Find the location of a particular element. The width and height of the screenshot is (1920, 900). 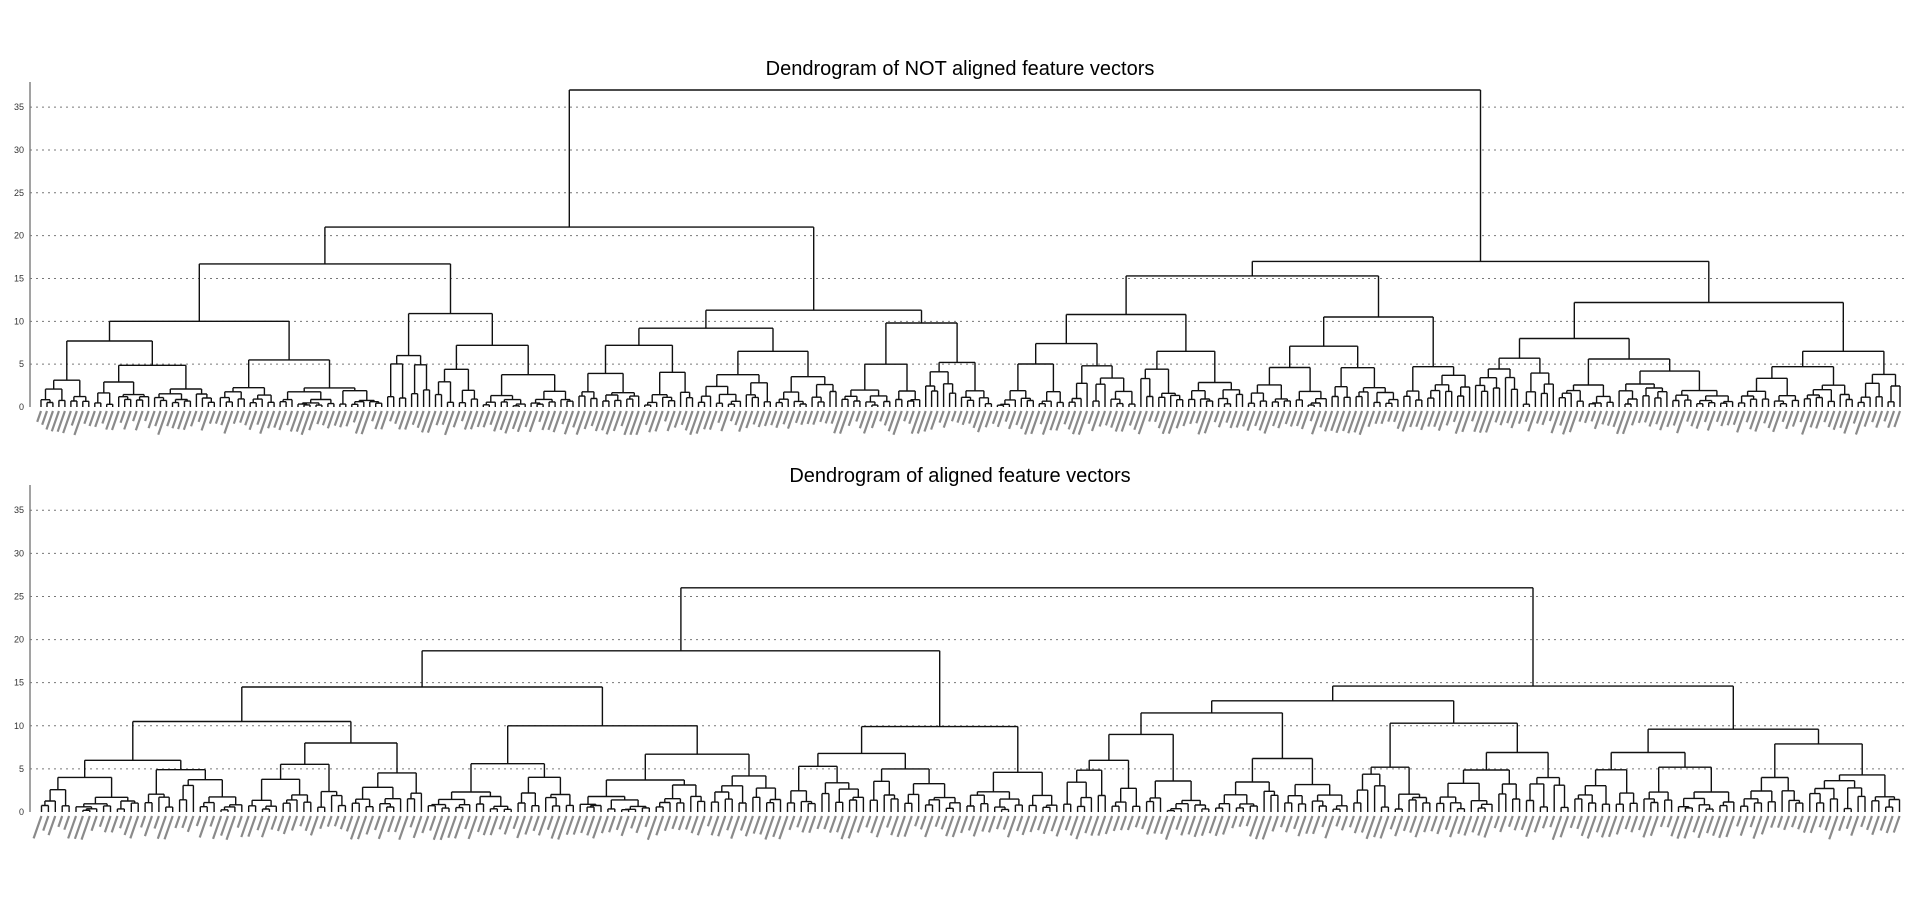

y-tick-label: 5 is located at coordinates (21, 769).